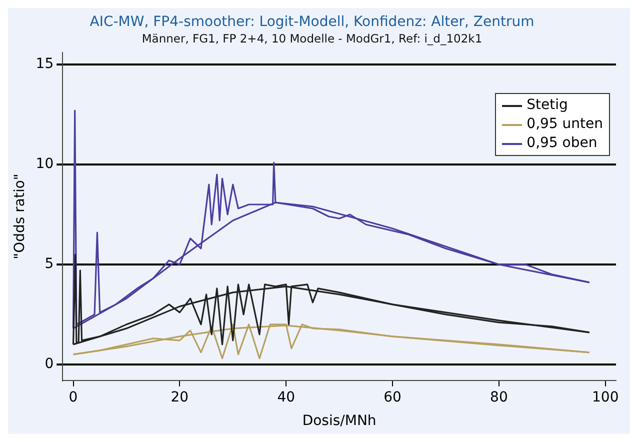 This screenshot has width=638, height=442. I want to click on legend-label: 0,95 unten, so click(564, 124).